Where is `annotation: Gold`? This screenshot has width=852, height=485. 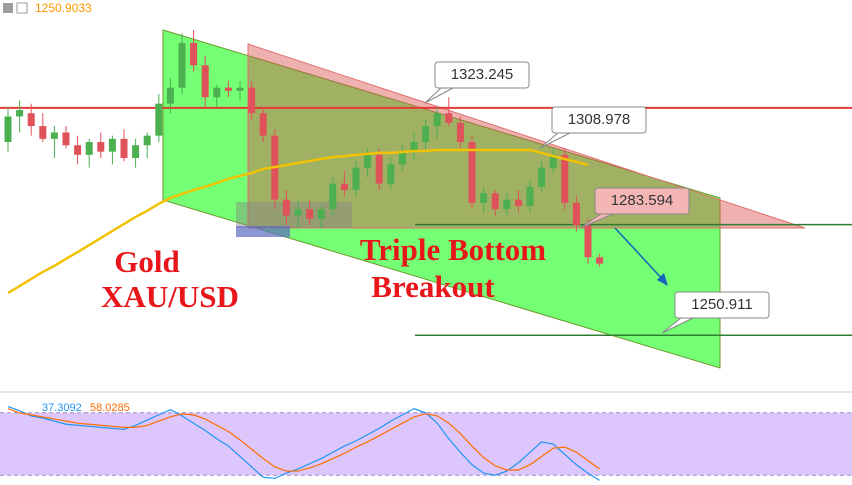
annotation: Gold is located at coordinates (146, 261).